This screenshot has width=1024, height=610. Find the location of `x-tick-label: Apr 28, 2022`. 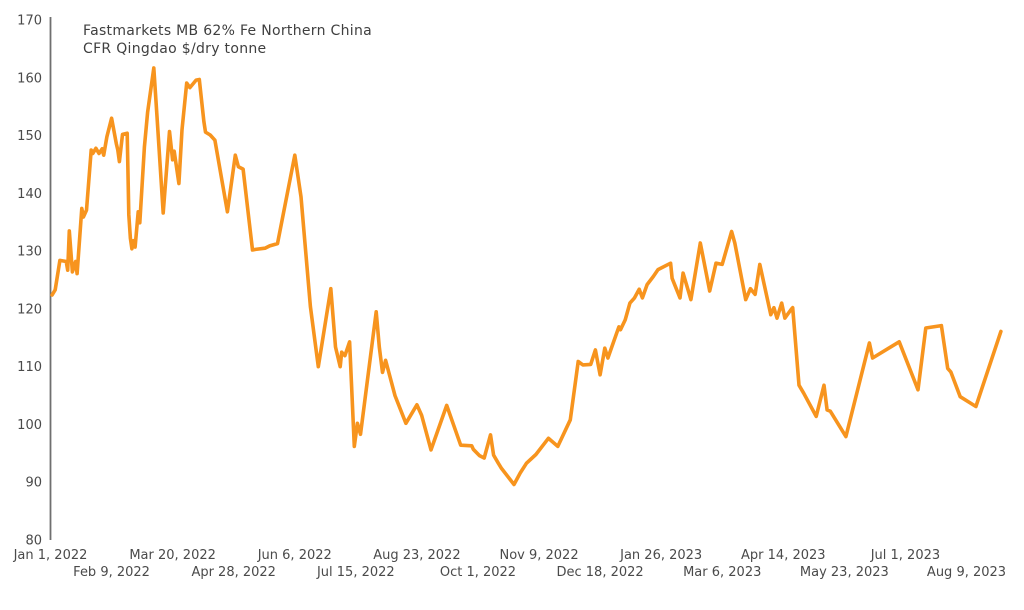

x-tick-label: Apr 28, 2022 is located at coordinates (233, 572).